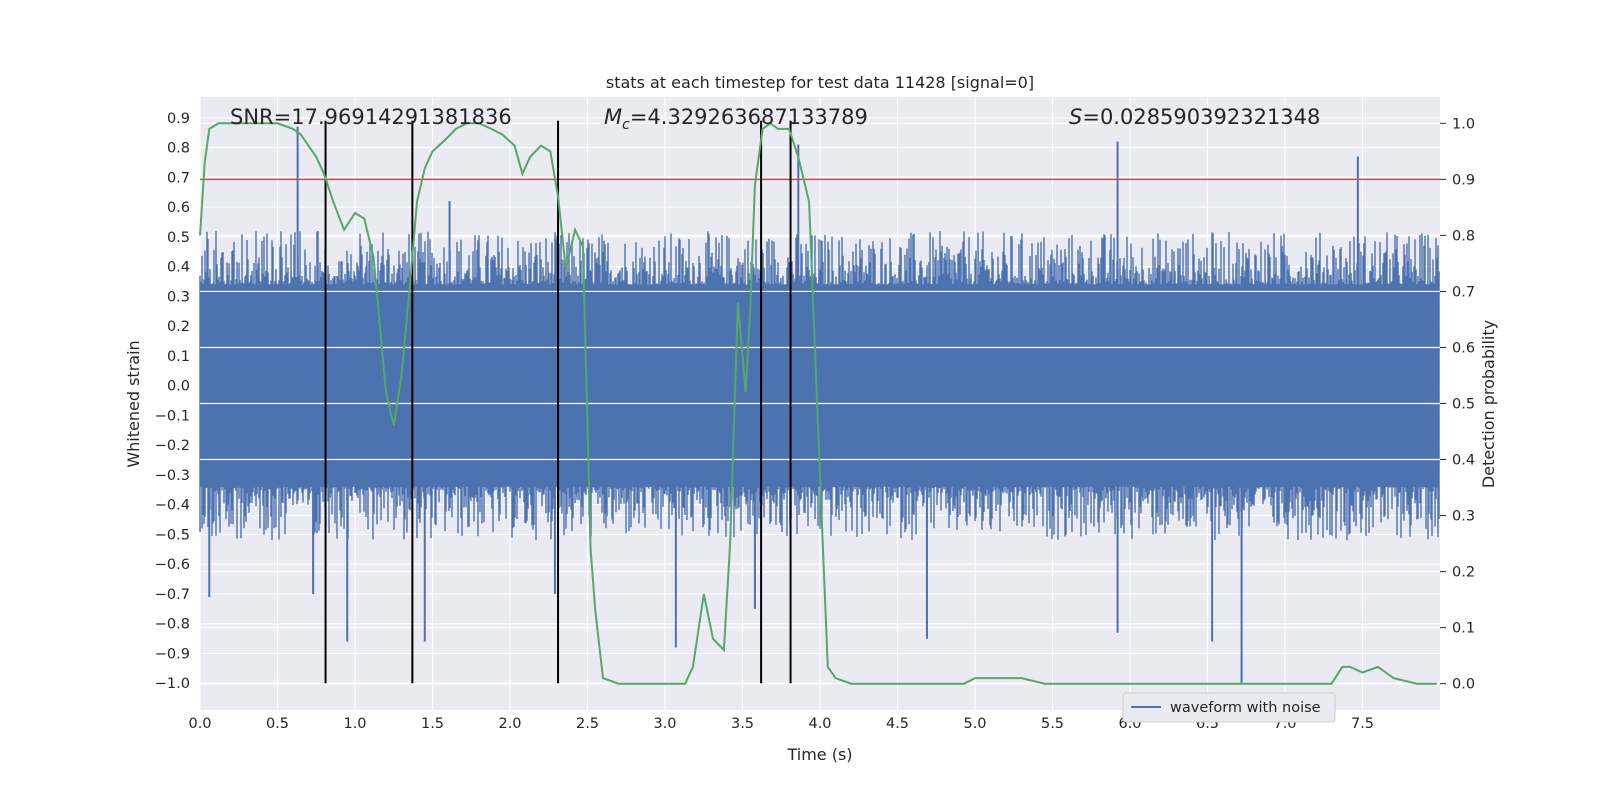 This screenshot has height=800, width=1600. Describe the element at coordinates (1463, 685) in the screenshot. I see `y-right-tick-label: 0.0` at that location.